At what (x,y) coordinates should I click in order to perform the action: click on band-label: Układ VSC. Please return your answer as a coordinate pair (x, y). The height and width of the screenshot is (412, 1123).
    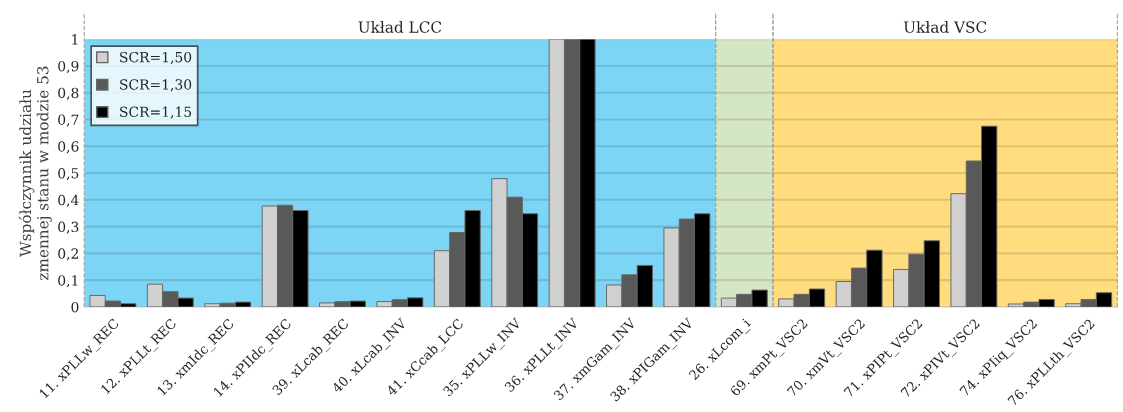
    Looking at the image, I should click on (945, 27).